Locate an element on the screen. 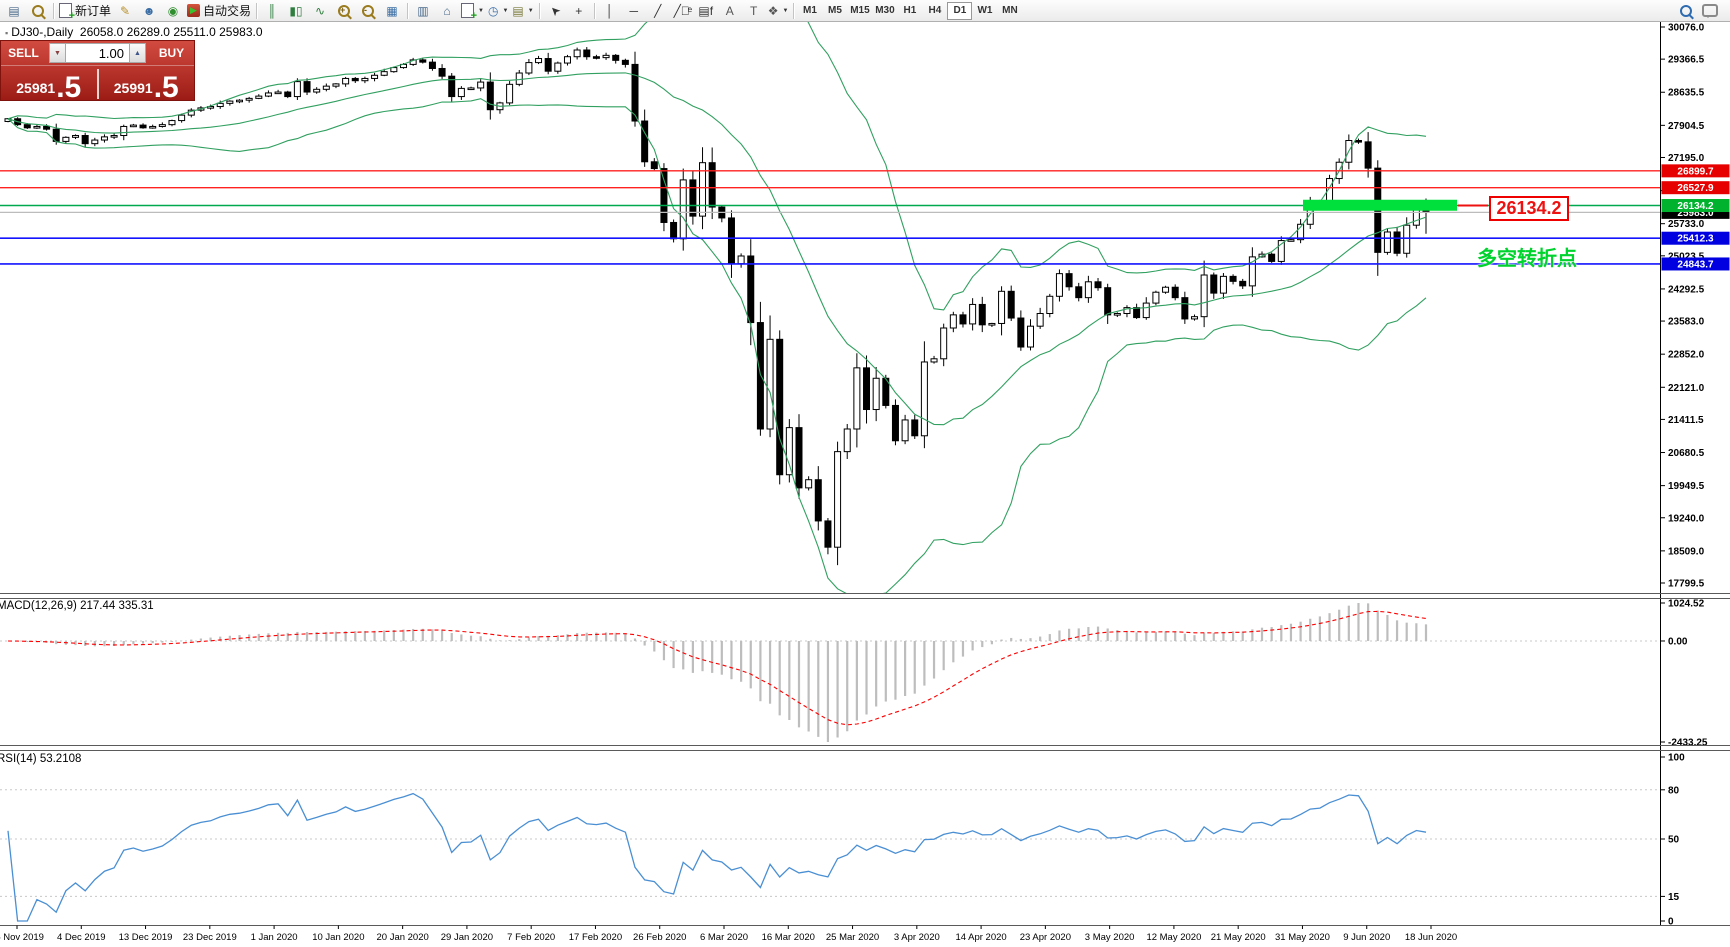  date-axis-label: 13 Dec 2019 is located at coordinates (146, 937).